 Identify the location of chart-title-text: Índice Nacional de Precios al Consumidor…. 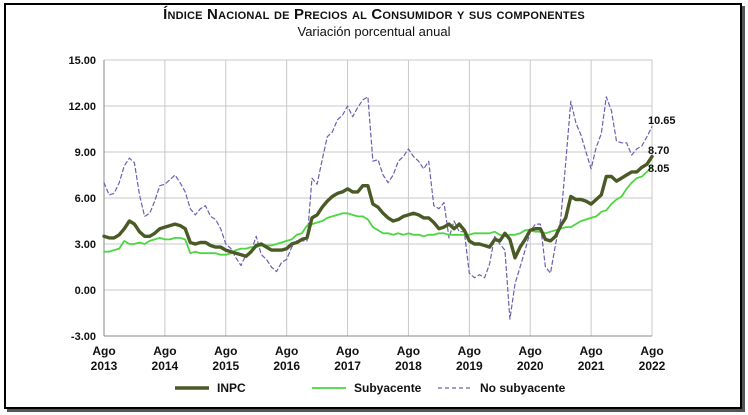
(374, 14).